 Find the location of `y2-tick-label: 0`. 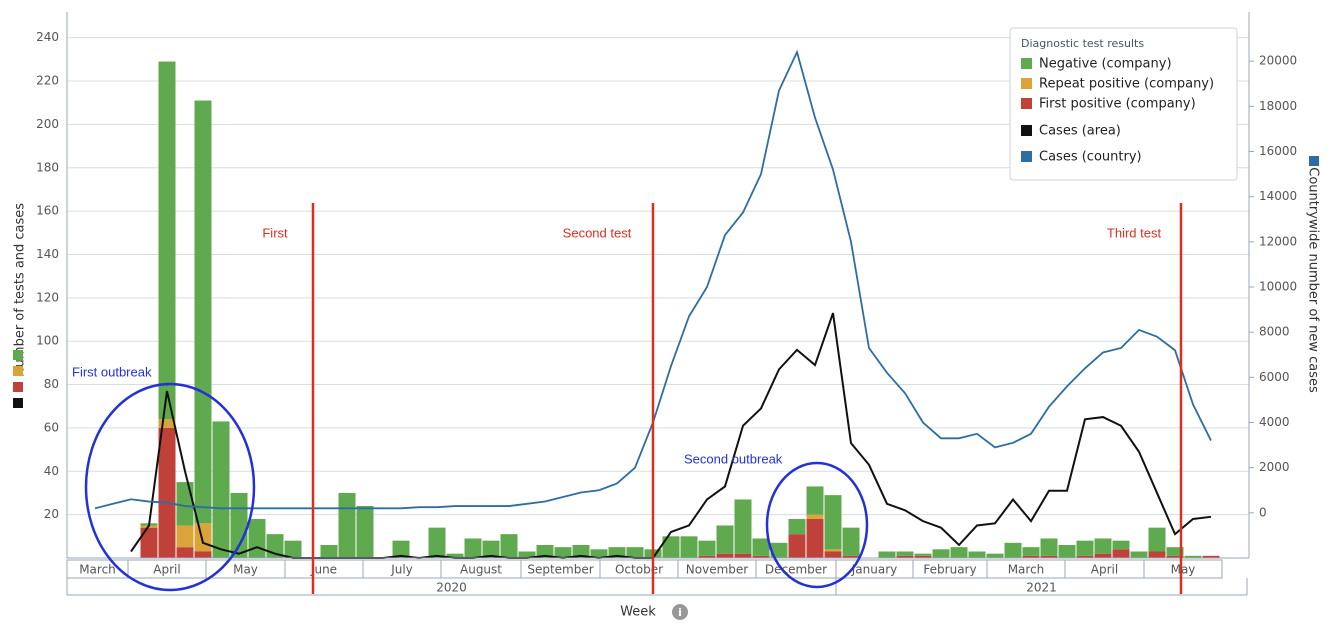

y2-tick-label: 0 is located at coordinates (1263, 512).